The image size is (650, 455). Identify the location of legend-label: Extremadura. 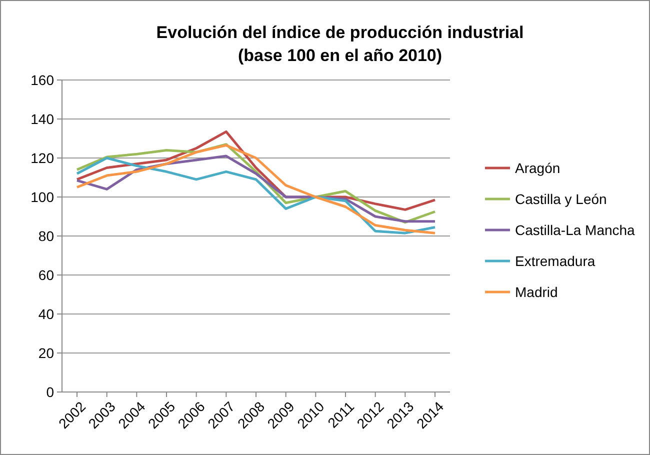
(555, 260).